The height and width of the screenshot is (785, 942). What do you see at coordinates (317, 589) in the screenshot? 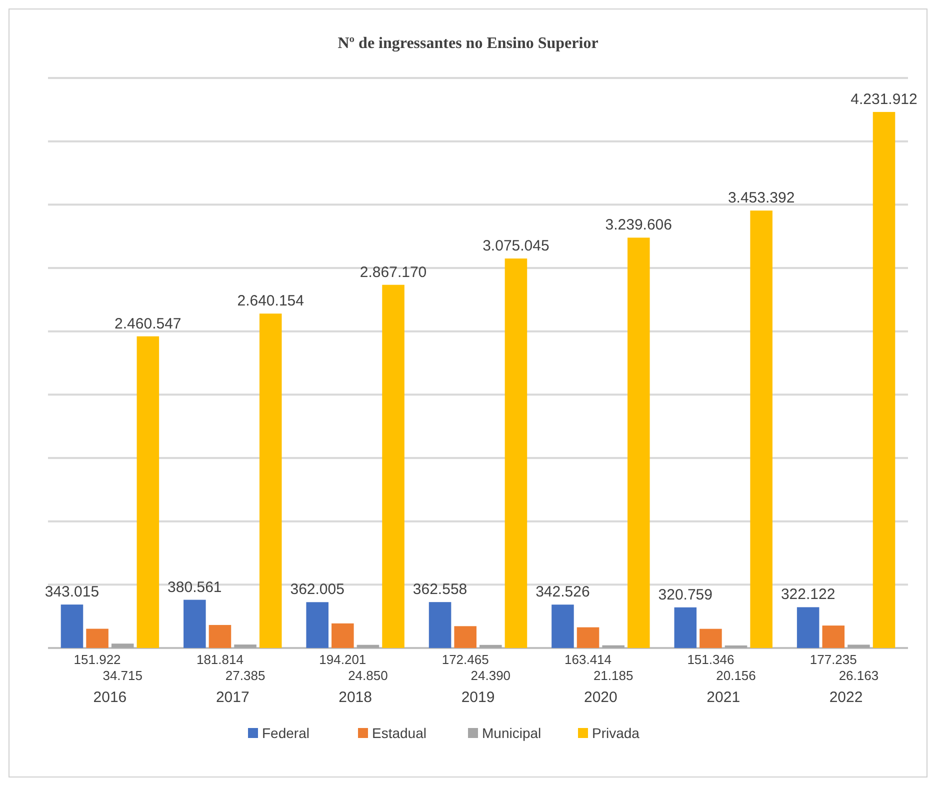
I see `data-label: 362.005` at bounding box center [317, 589].